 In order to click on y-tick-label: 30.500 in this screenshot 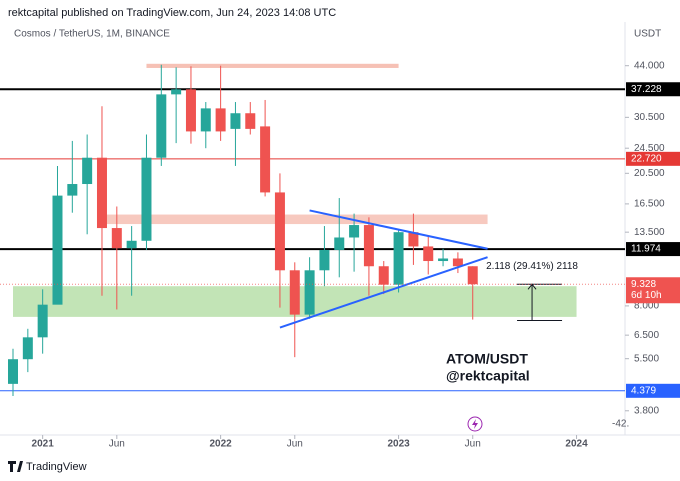, I will do `click(649, 117)`.